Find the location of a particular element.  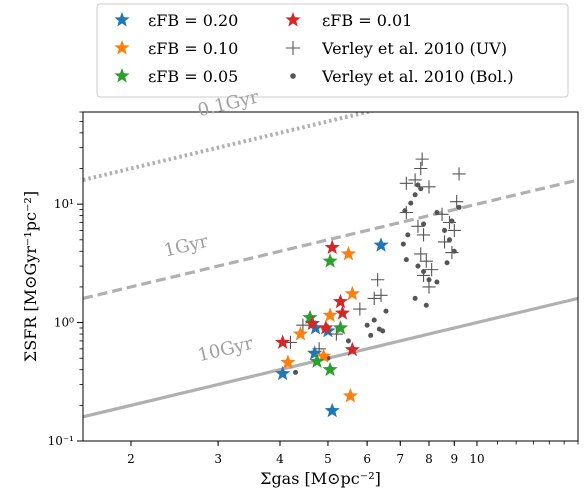

x-tick-label-2: 2 is located at coordinates (131, 459).